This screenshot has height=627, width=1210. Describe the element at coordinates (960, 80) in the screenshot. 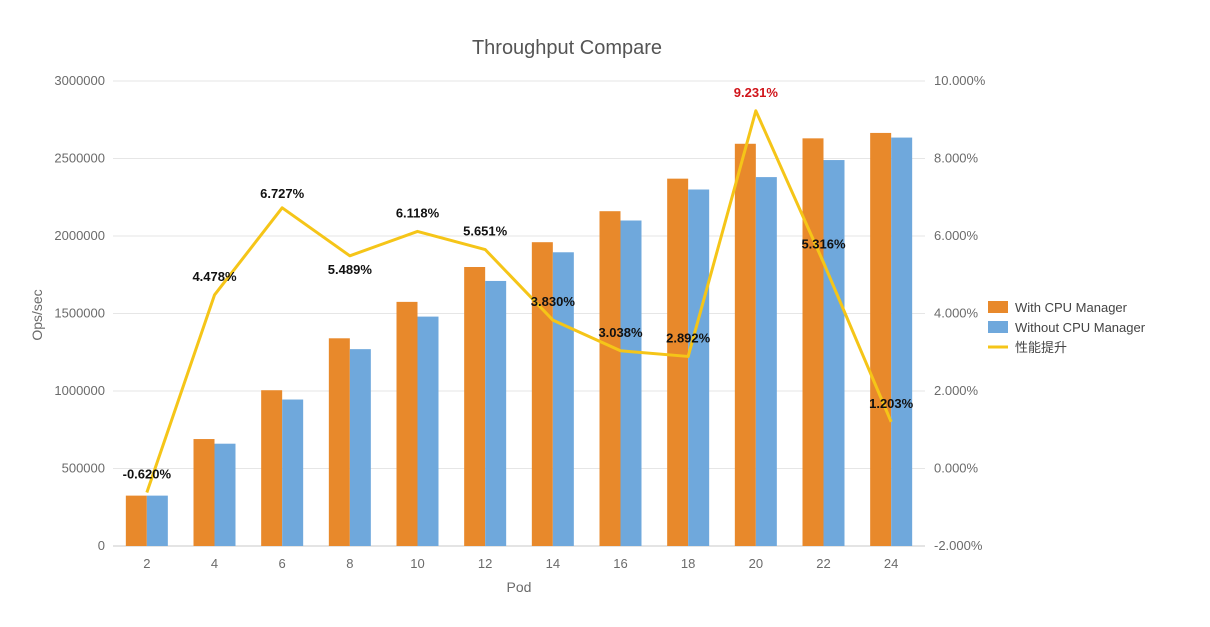

I see `y2-tick-label: 10.000%` at that location.